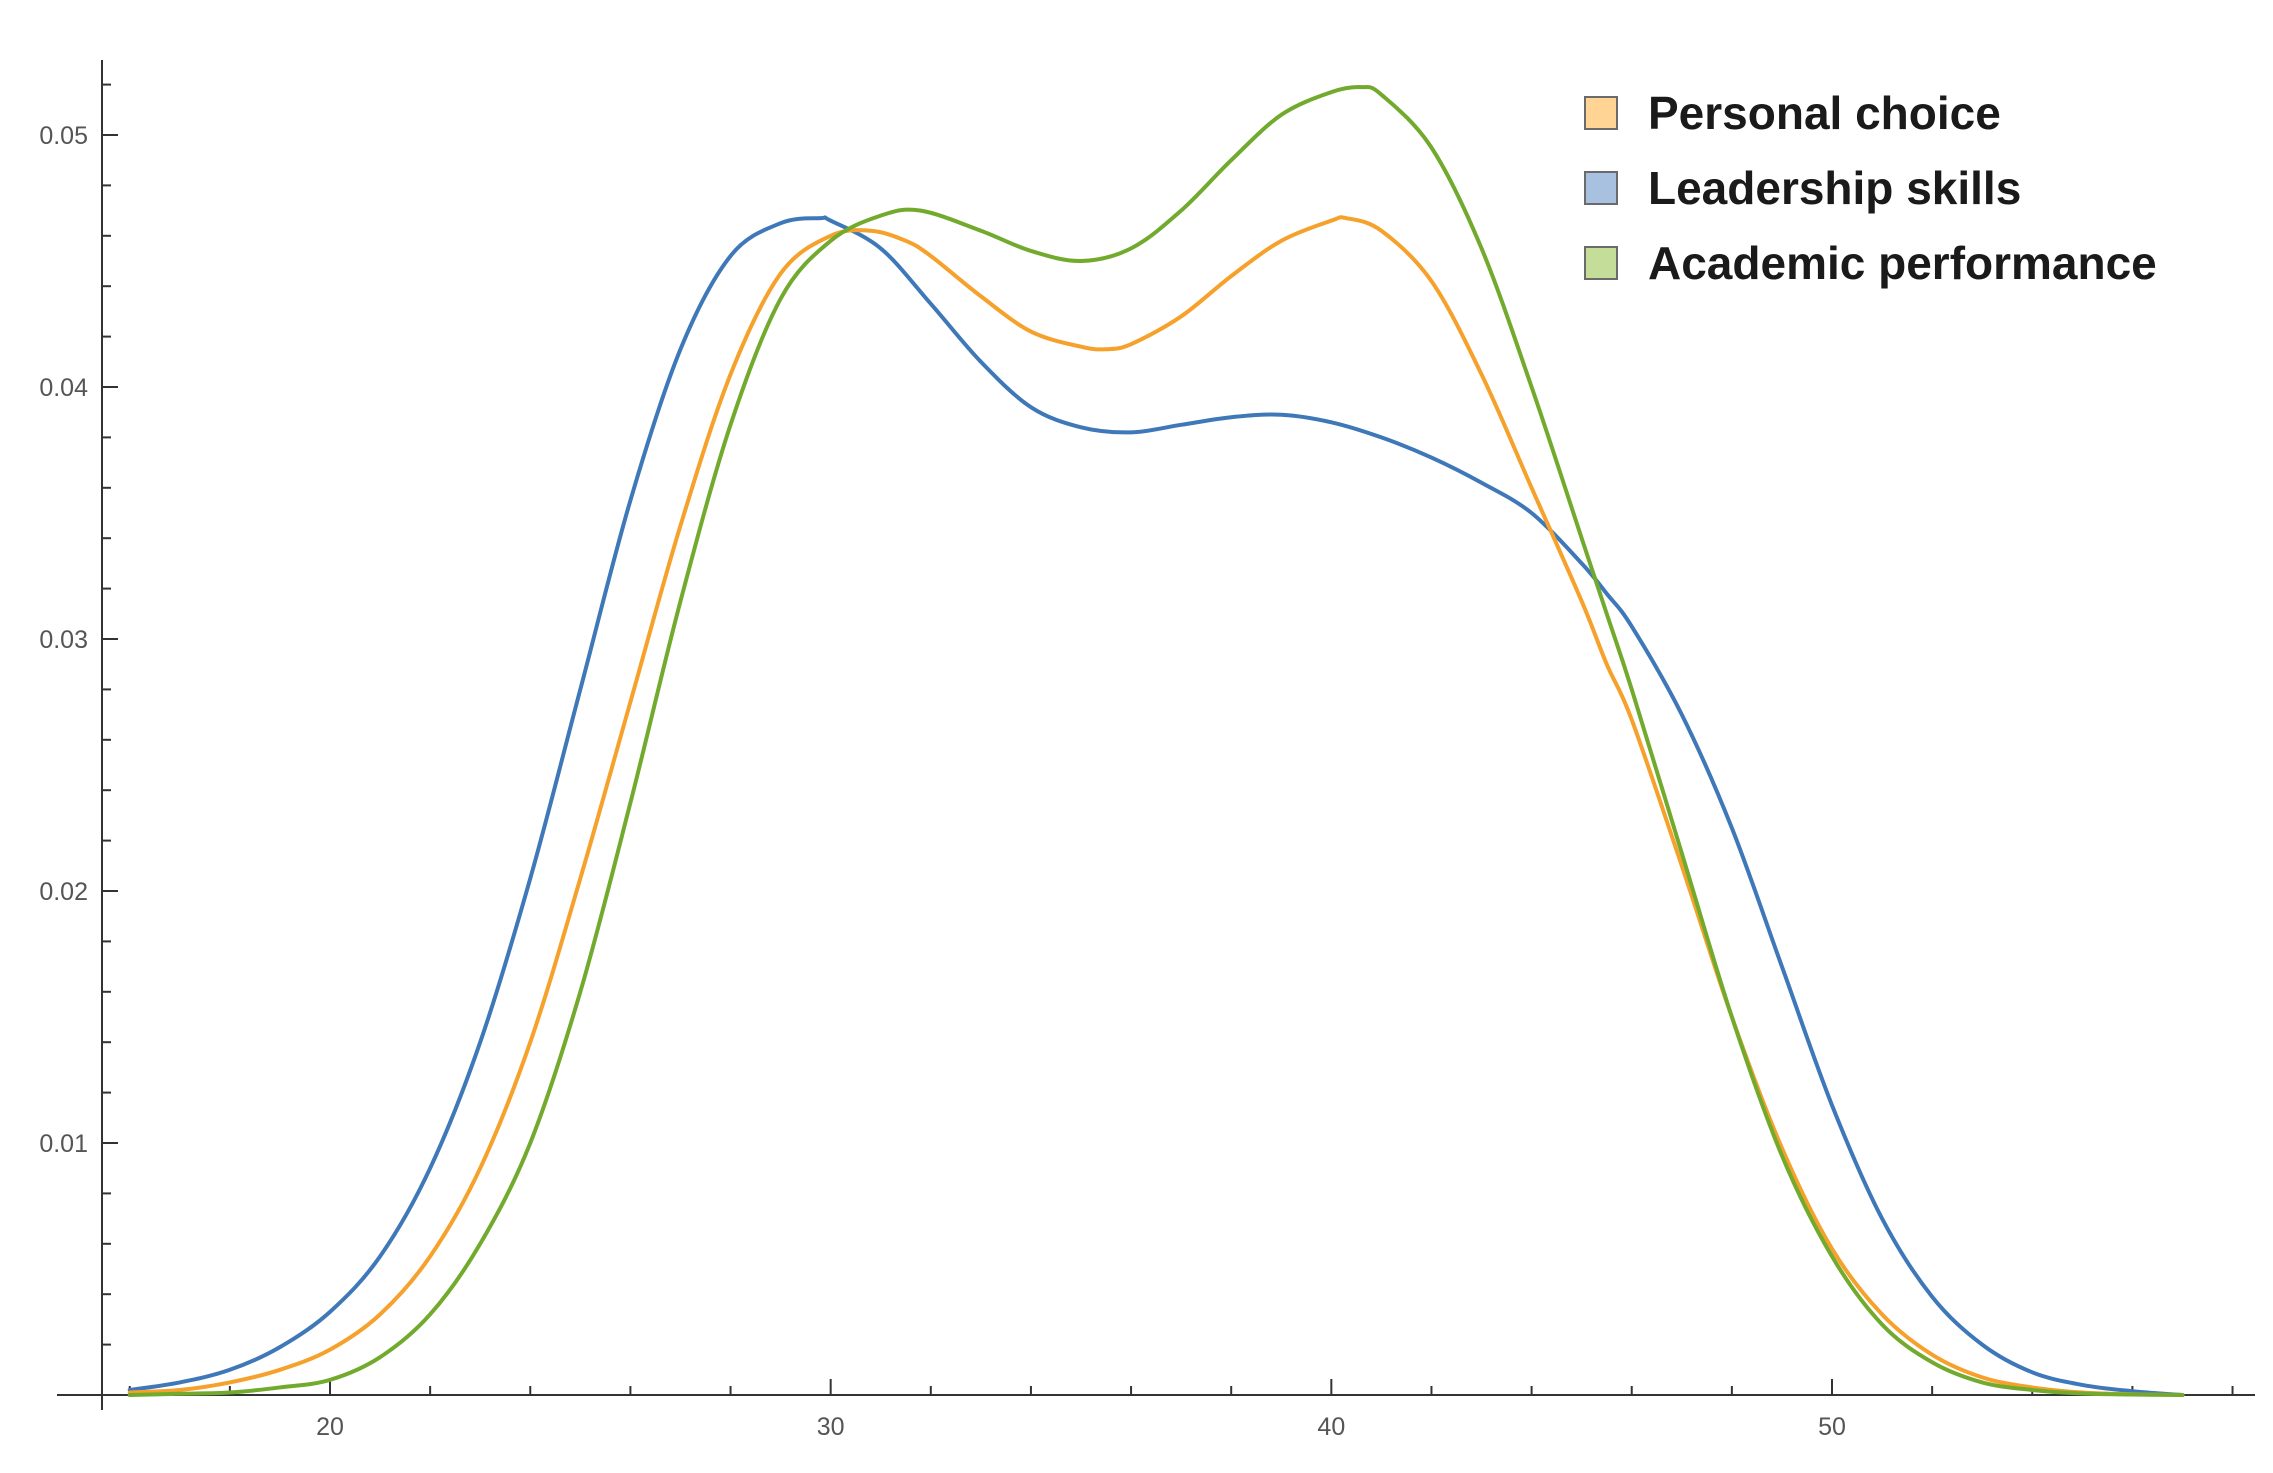 Image resolution: width=2273 pixels, height=1473 pixels. Describe the element at coordinates (831, 1427) in the screenshot. I see `x-tick-label: 30` at that location.